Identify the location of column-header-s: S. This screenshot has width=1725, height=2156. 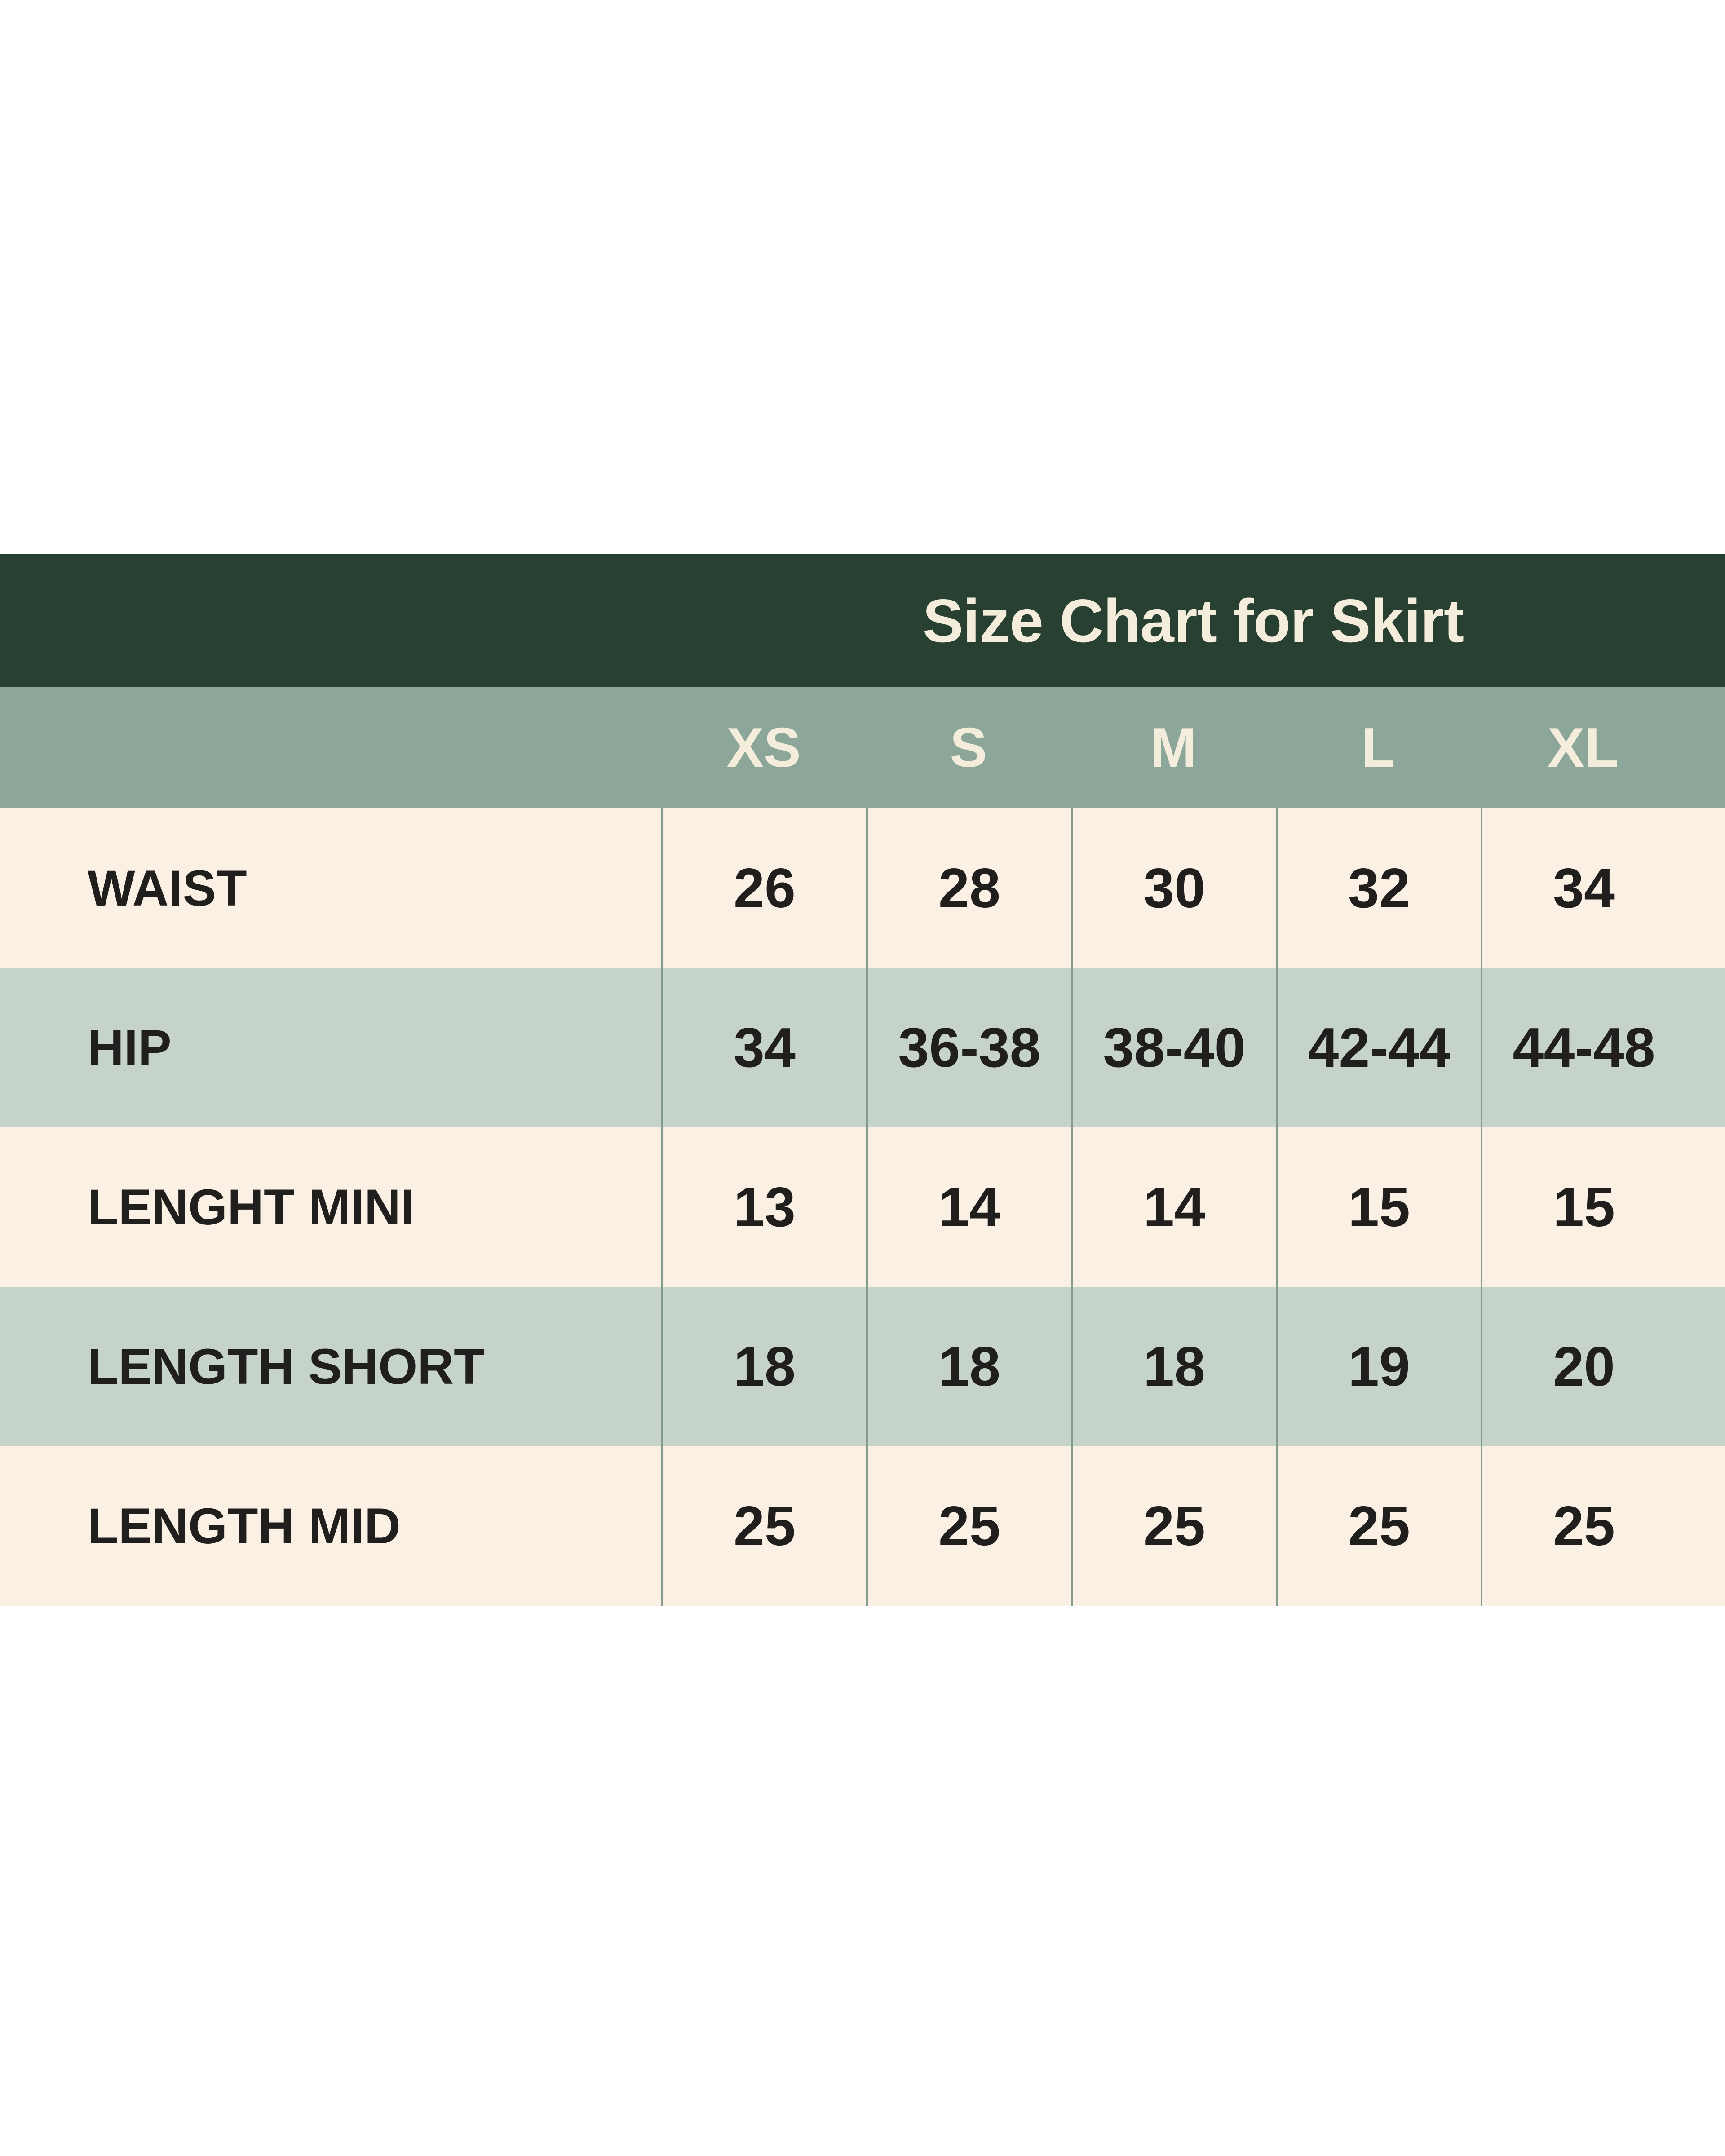
(969, 748).